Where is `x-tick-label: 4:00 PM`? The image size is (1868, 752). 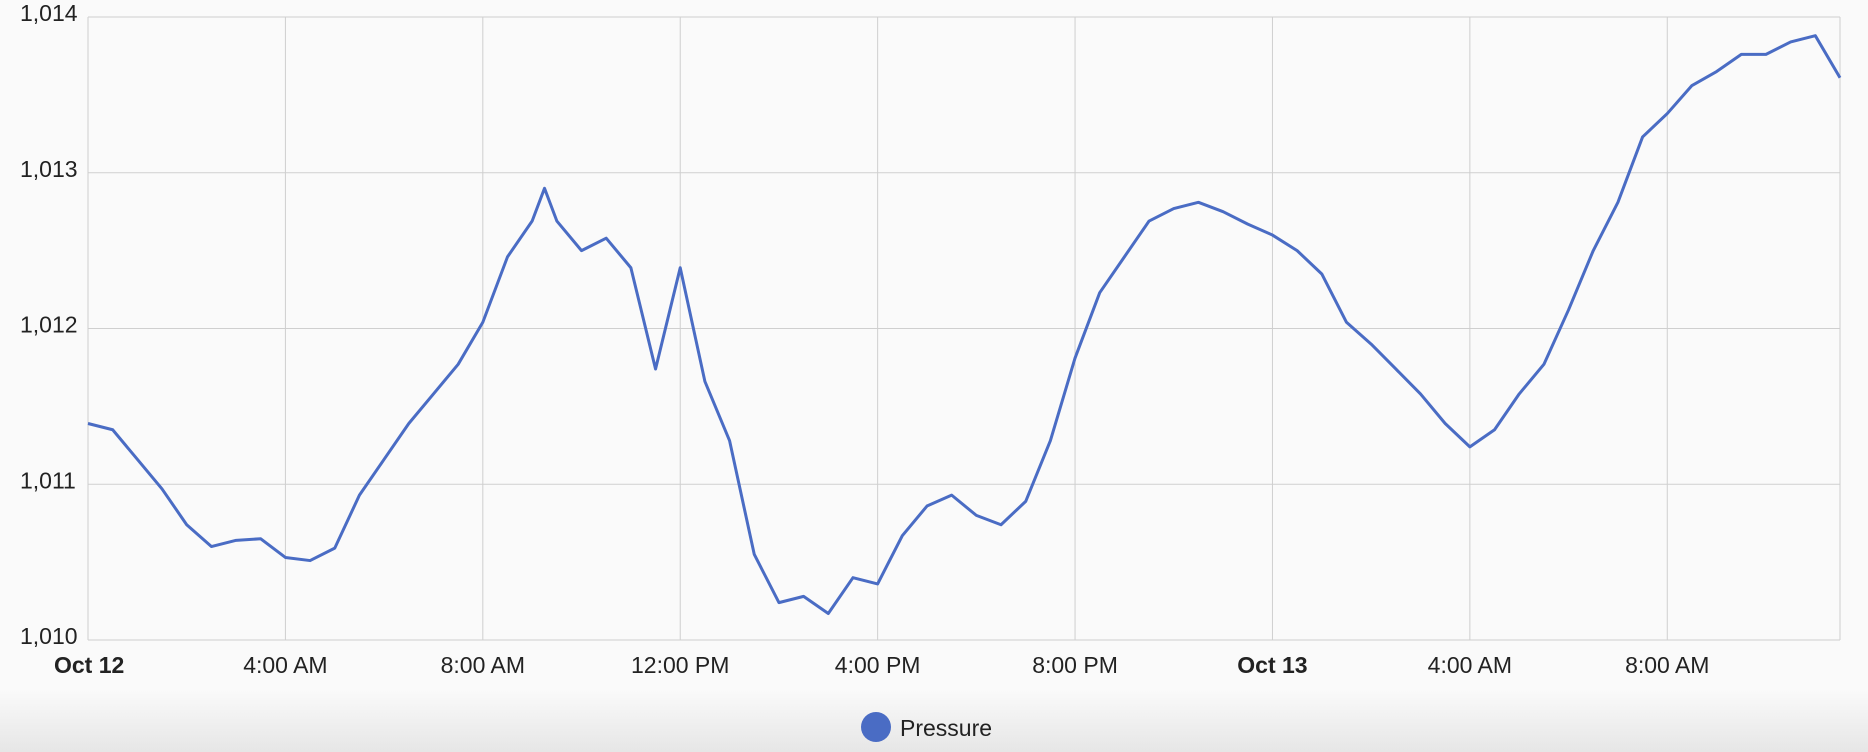
x-tick-label: 4:00 PM is located at coordinates (878, 665).